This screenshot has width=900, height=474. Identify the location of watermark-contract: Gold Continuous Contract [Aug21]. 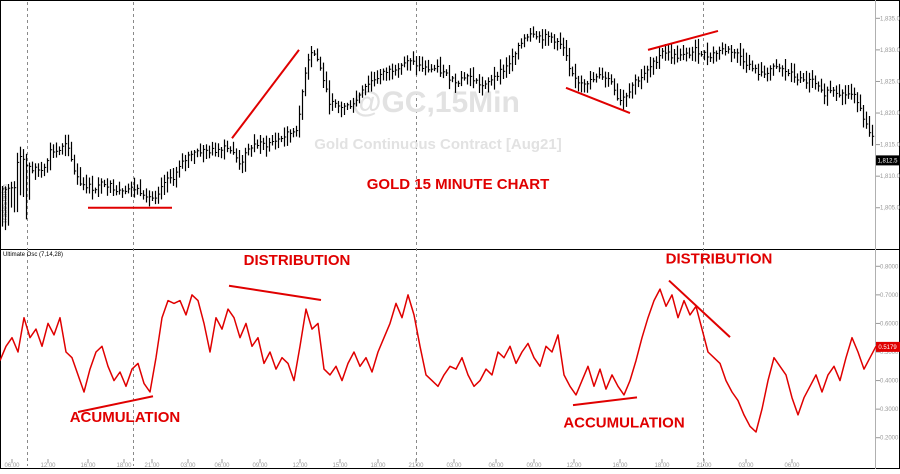
(437, 144).